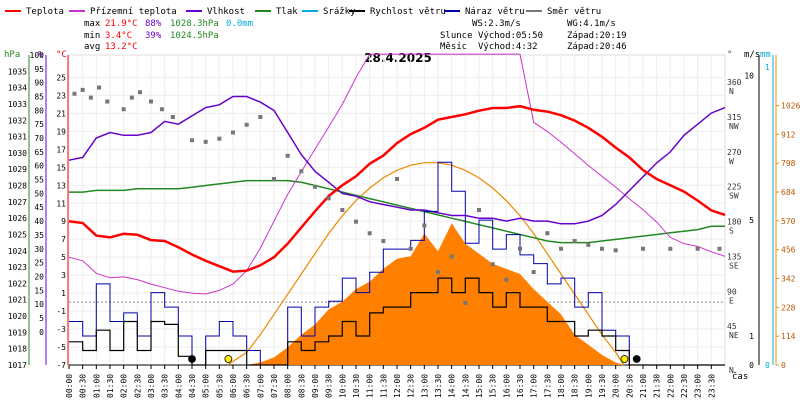 This screenshot has width=800, height=400. I want to click on rain-tick-label: 0, so click(767, 365).